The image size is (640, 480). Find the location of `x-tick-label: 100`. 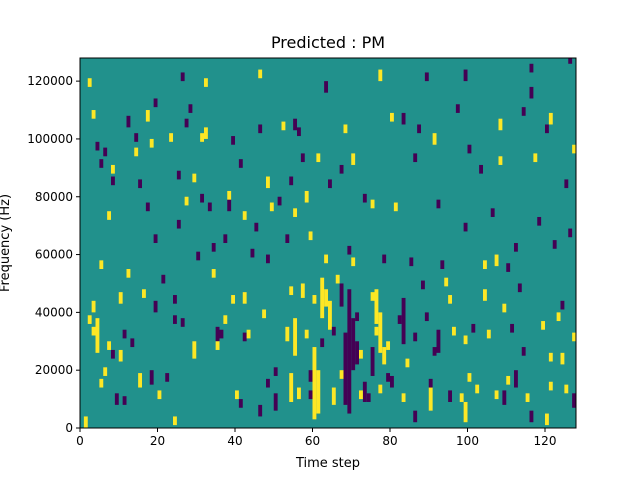

x-tick-label: 100 is located at coordinates (467, 441).